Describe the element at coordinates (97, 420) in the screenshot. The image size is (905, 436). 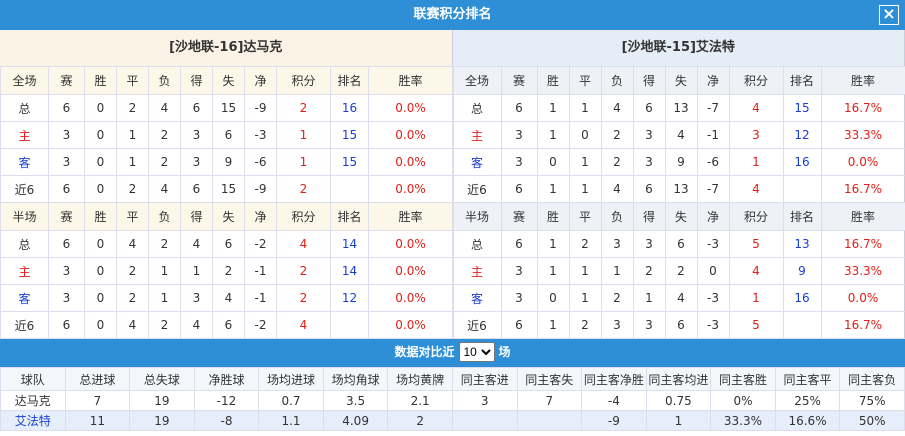
I see `cell: 11` at that location.